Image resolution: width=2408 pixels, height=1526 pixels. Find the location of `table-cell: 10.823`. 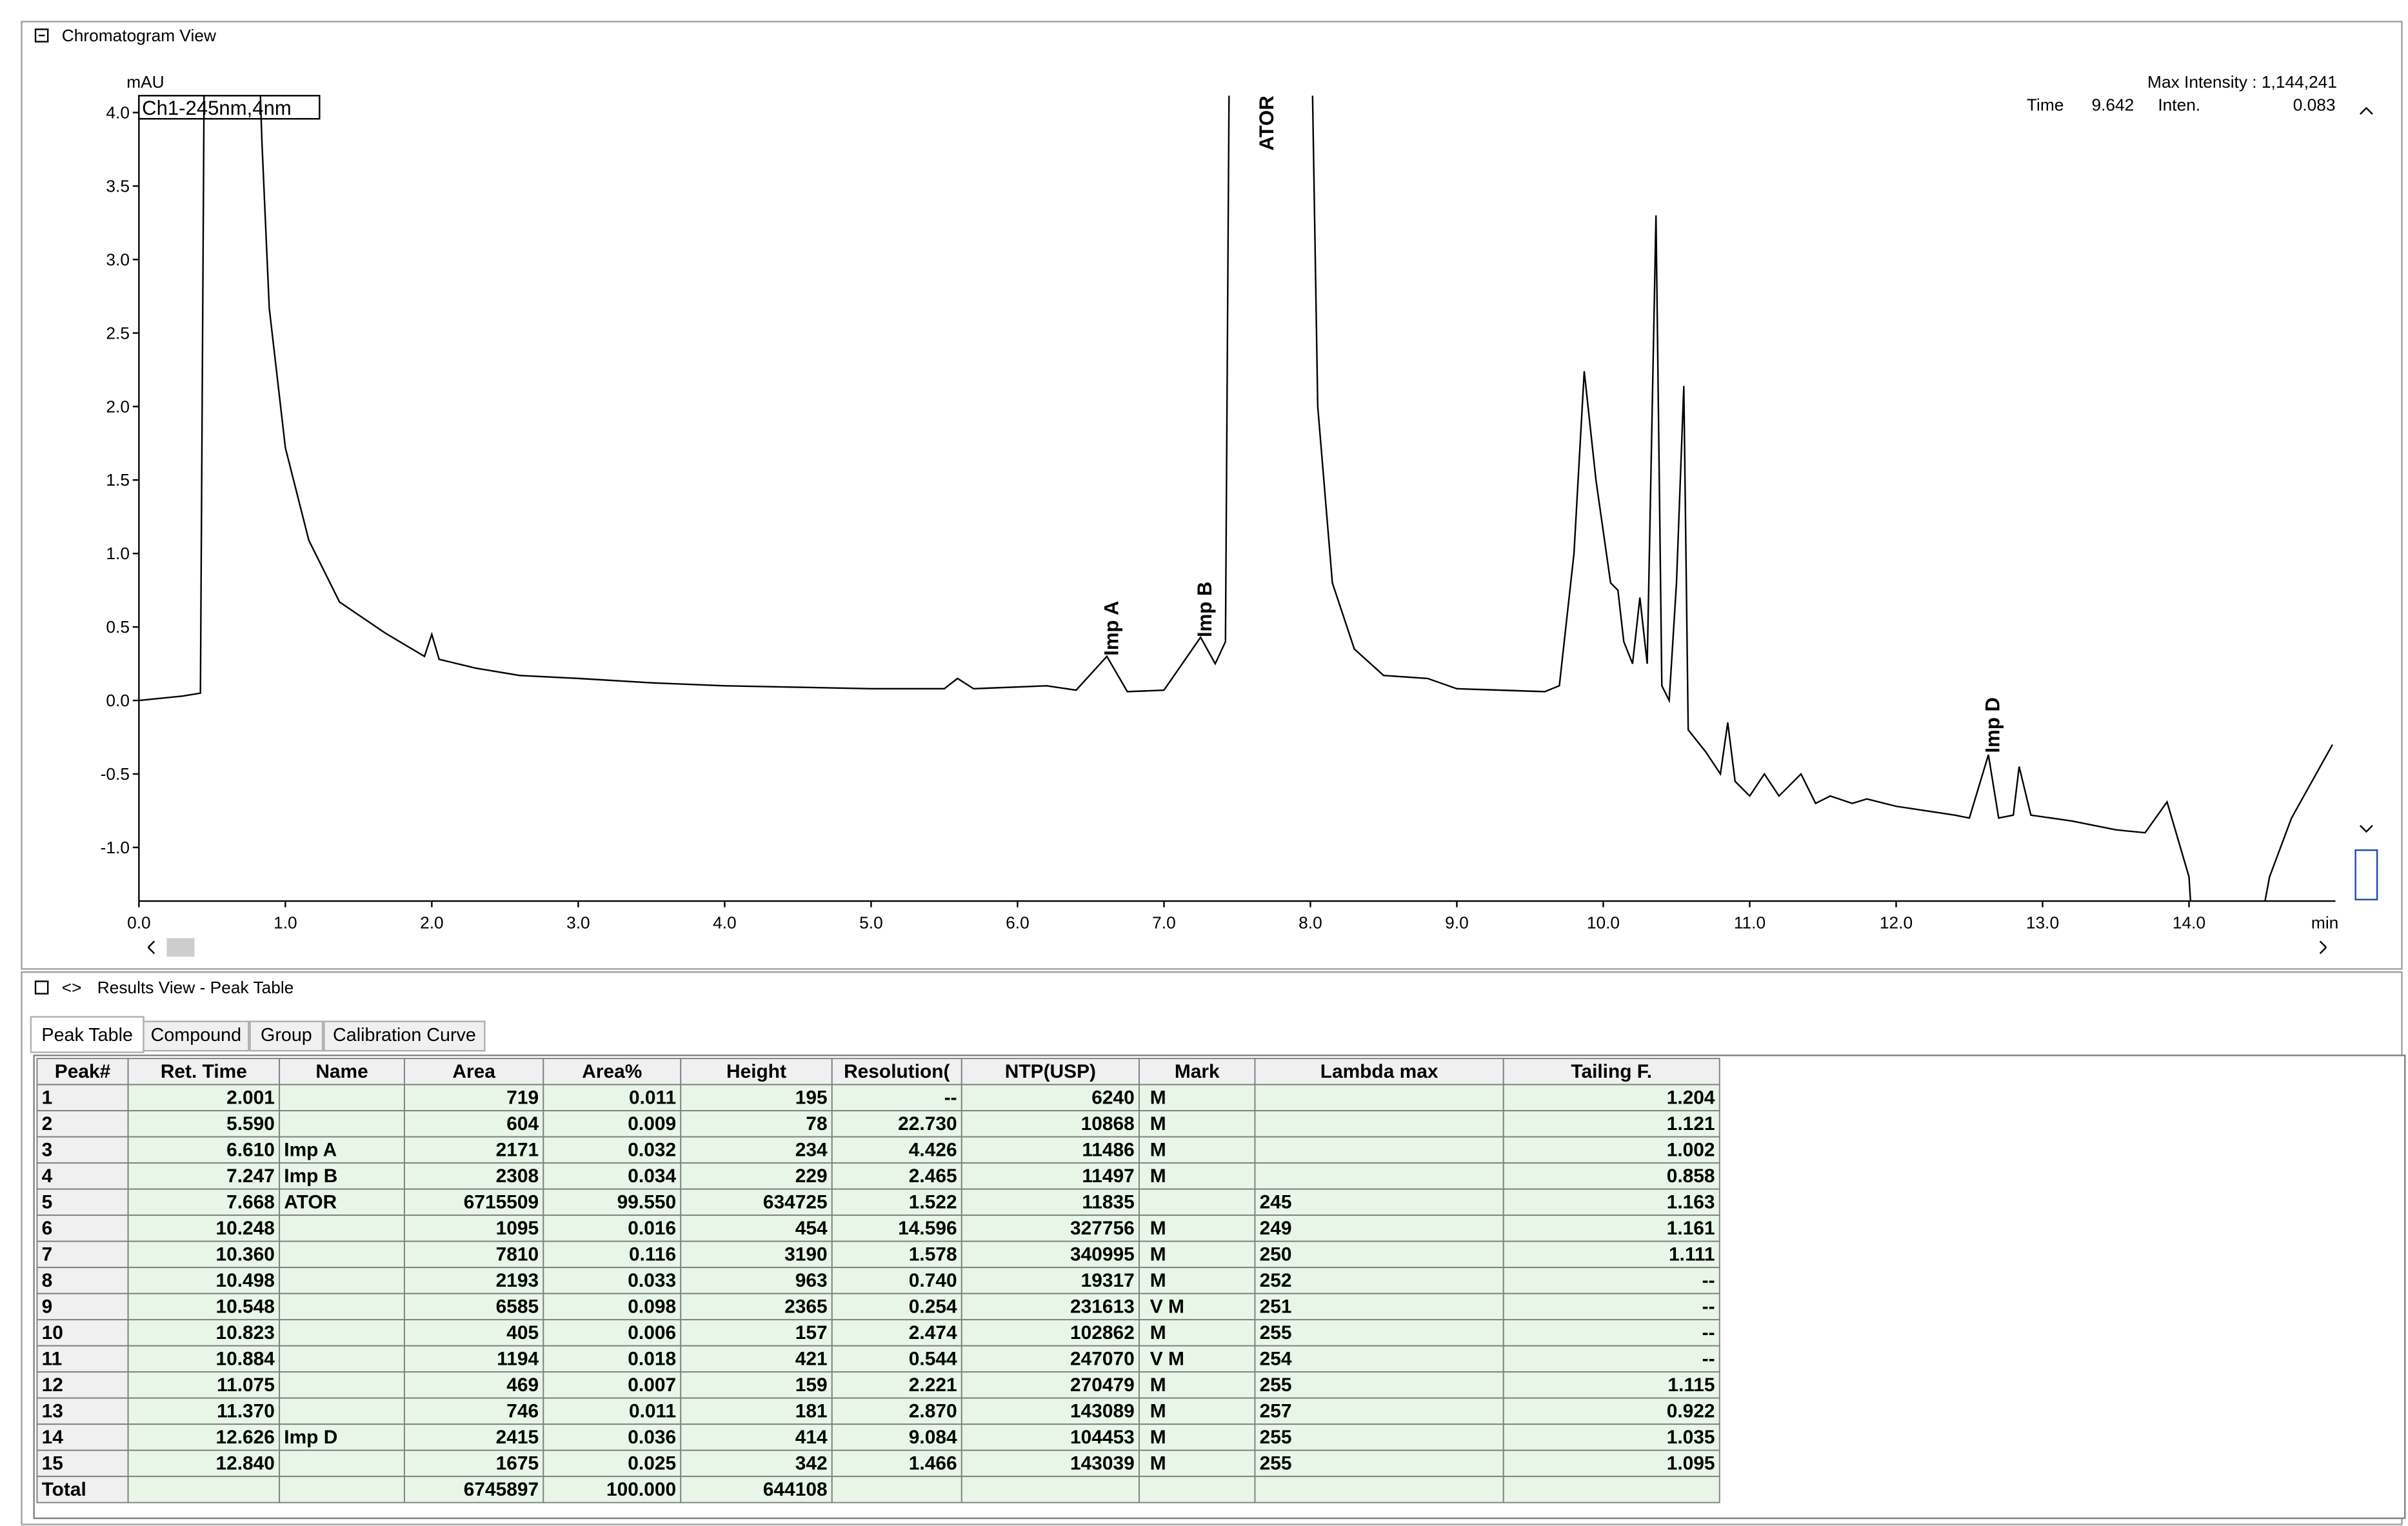

table-cell: 10.823 is located at coordinates (244, 1332).